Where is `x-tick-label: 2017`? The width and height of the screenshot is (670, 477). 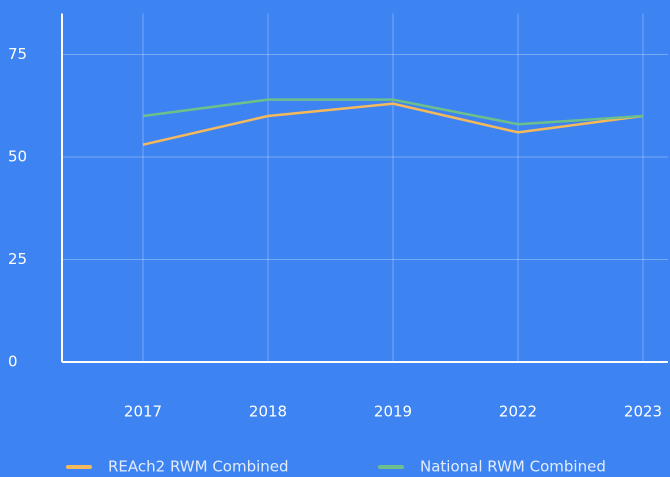
x-tick-label: 2017 is located at coordinates (143, 412).